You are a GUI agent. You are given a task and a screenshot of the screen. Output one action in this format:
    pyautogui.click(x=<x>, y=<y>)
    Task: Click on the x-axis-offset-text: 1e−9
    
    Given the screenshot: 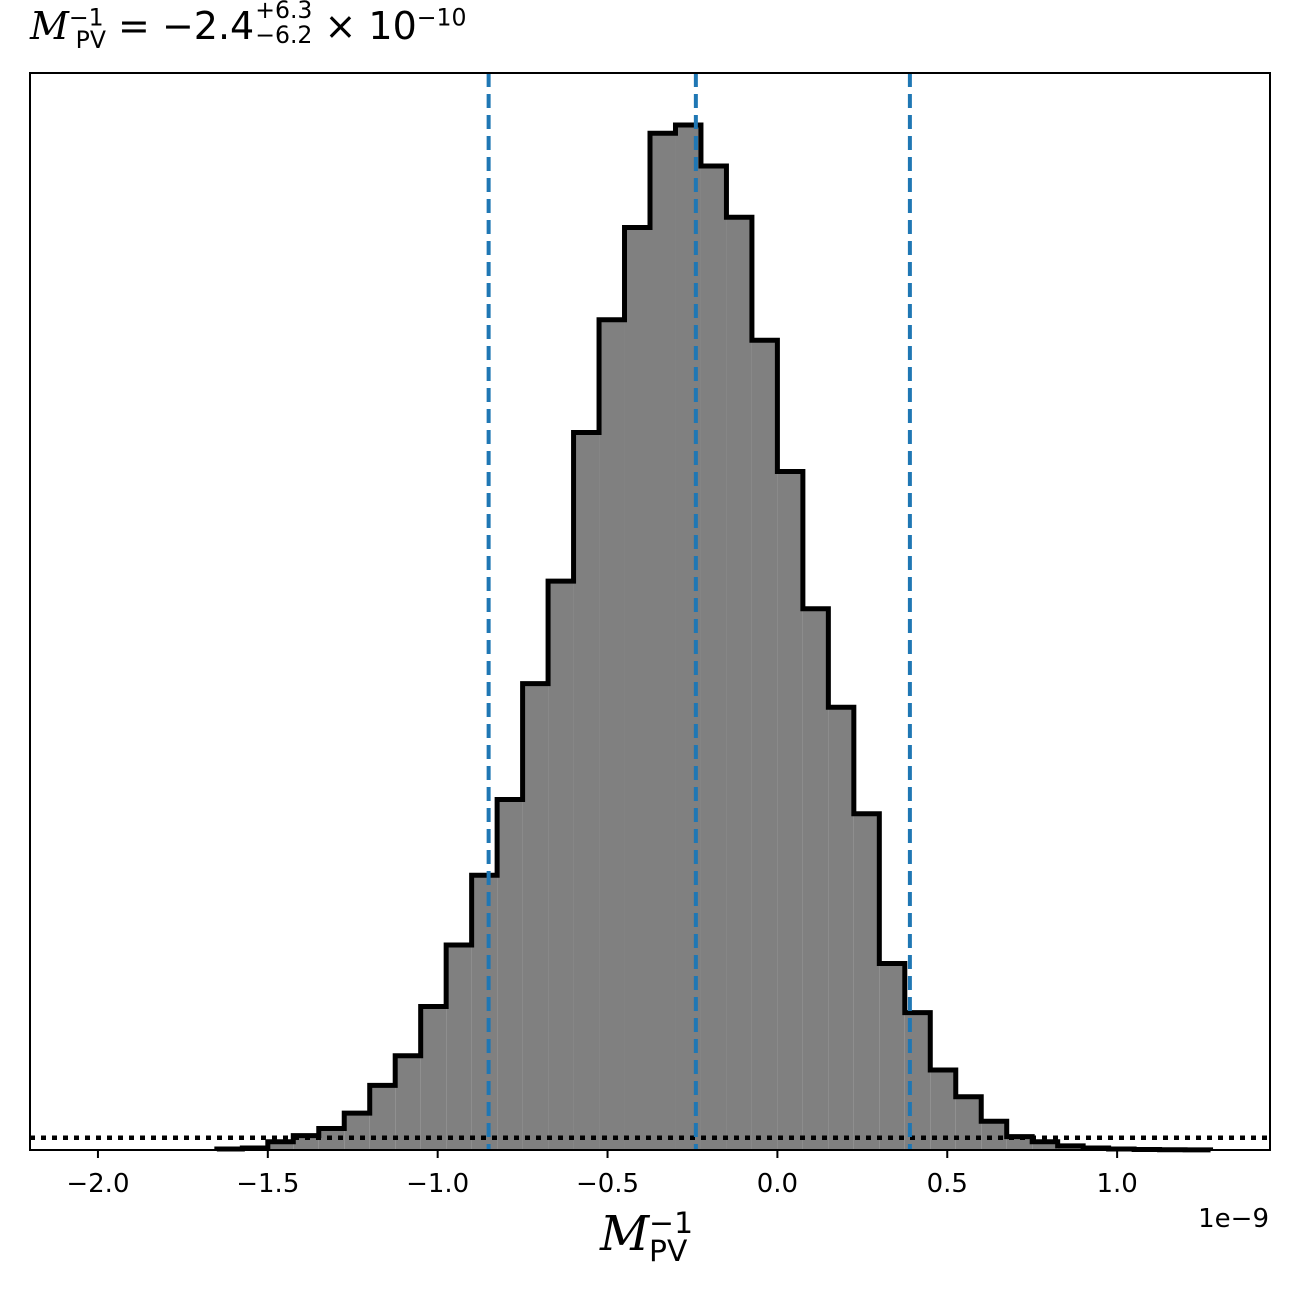 What is the action you would take?
    pyautogui.click(x=1233, y=1219)
    